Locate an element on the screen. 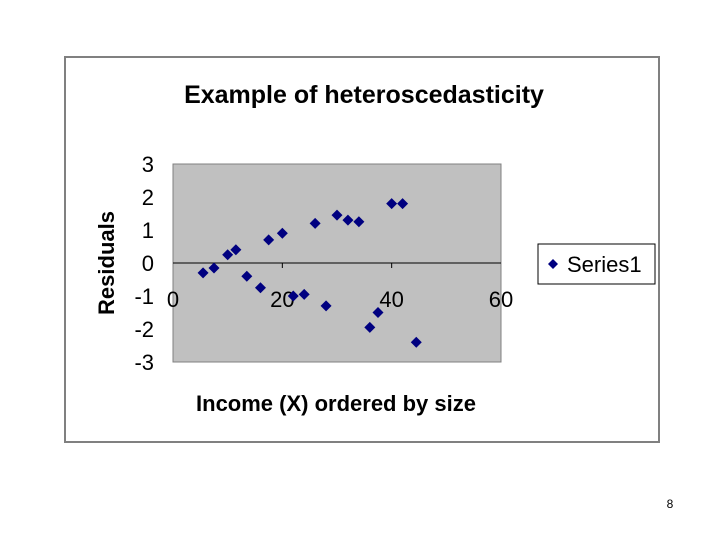  legend: Series1 is located at coordinates (596, 264).